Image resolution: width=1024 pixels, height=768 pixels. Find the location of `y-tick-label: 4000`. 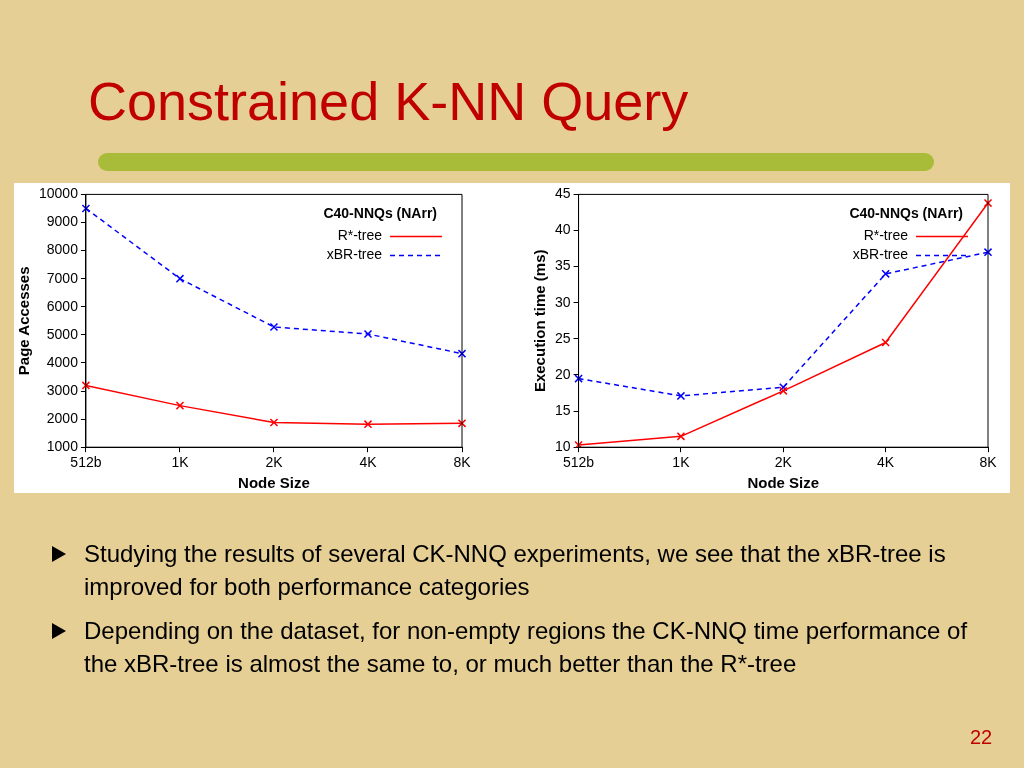

y-tick-label: 4000 is located at coordinates (62, 361).